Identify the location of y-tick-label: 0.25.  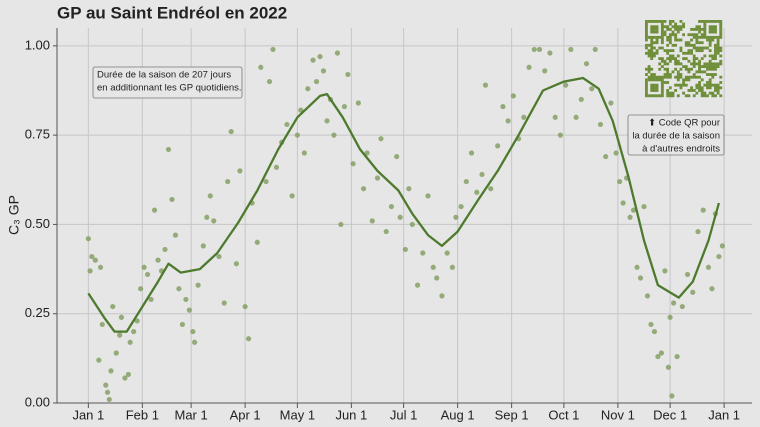
(37, 312).